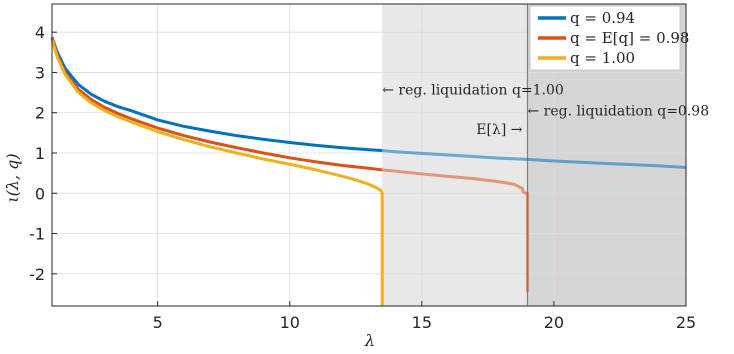 The height and width of the screenshot is (354, 734). I want to click on annotation-0: ← reg. liquidation q=1.00, so click(473, 90).